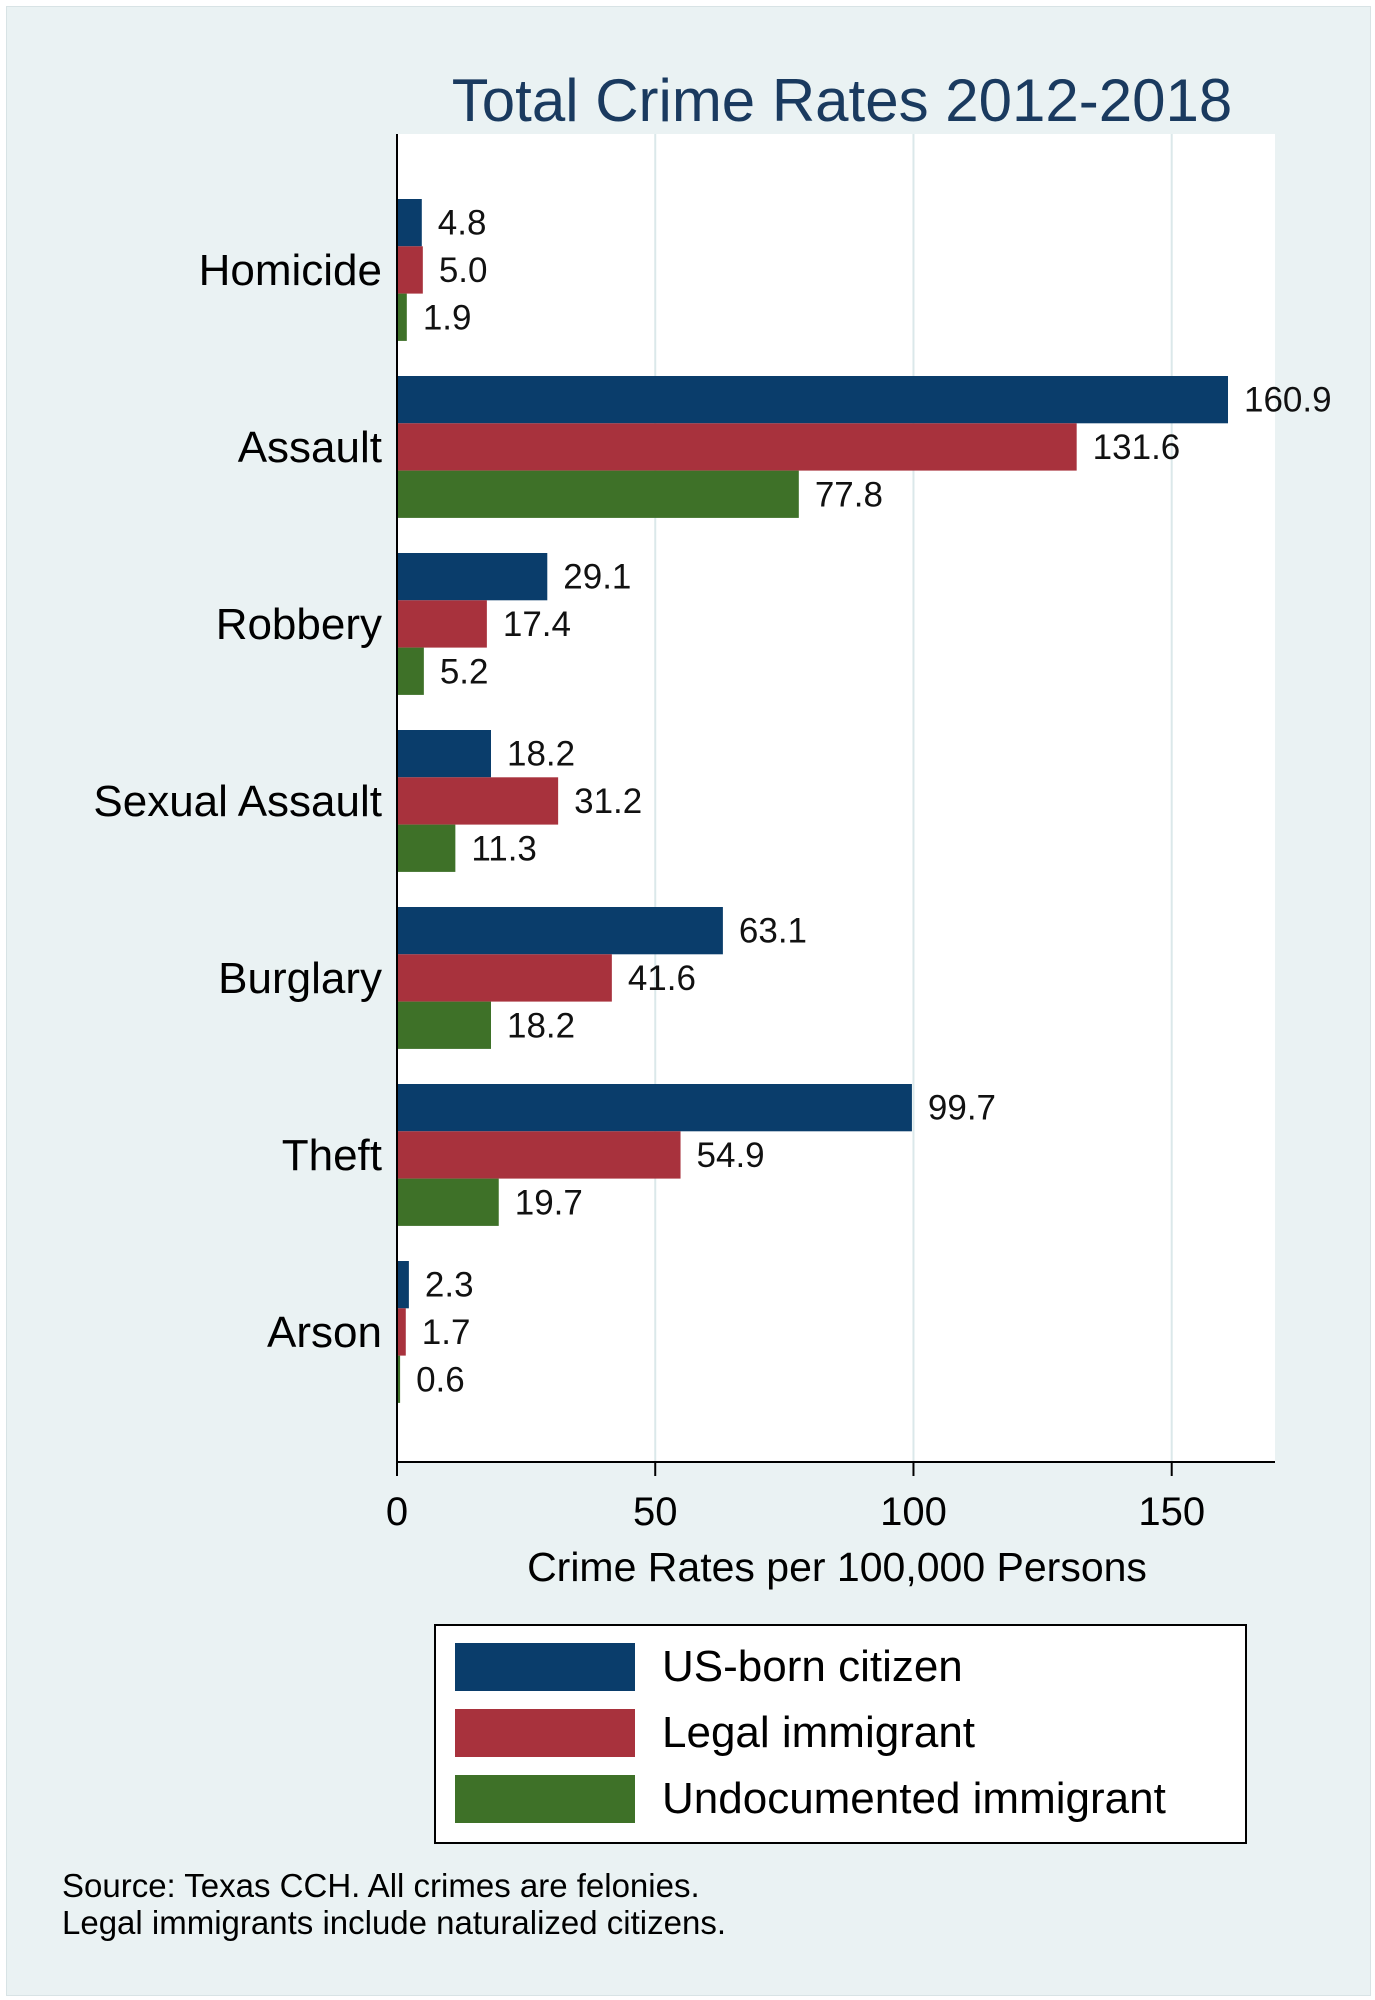  I want to click on bar-robbery-legal-immigrant, so click(442, 624).